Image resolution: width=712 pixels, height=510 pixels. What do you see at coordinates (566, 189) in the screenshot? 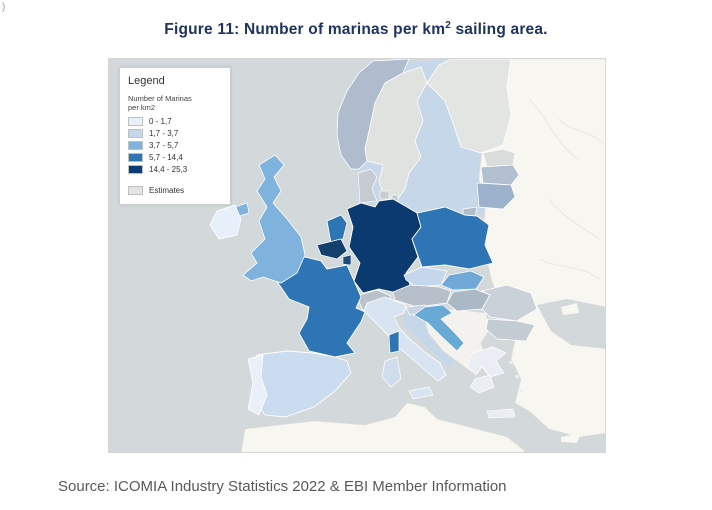
I see `basemap-road-lines` at bounding box center [566, 189].